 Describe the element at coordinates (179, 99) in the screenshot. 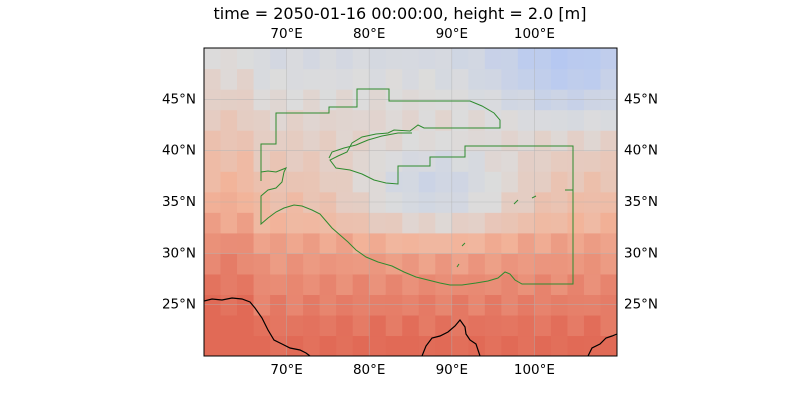

I see `lat-tick-label-left: 45°N` at that location.